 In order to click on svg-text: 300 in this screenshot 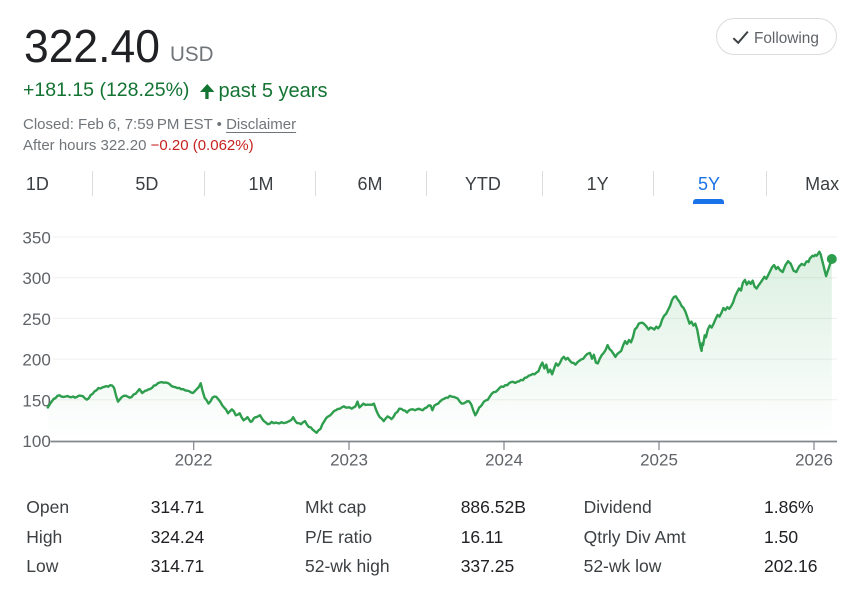, I will do `click(36, 278)`.